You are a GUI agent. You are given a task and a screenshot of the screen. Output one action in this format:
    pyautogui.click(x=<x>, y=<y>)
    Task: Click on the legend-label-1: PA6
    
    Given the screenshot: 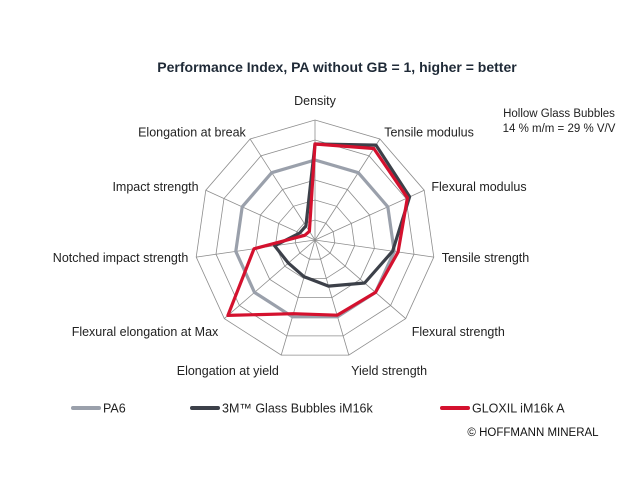 What is the action you would take?
    pyautogui.click(x=114, y=409)
    